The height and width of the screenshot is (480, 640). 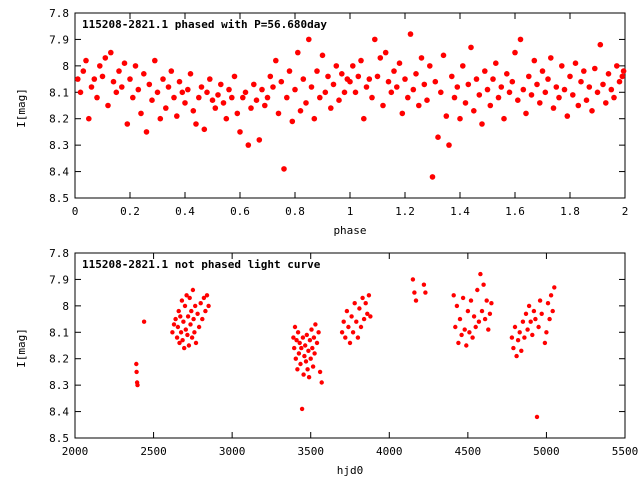 I want to click on x-tick-label: 2000, so click(x=75, y=451).